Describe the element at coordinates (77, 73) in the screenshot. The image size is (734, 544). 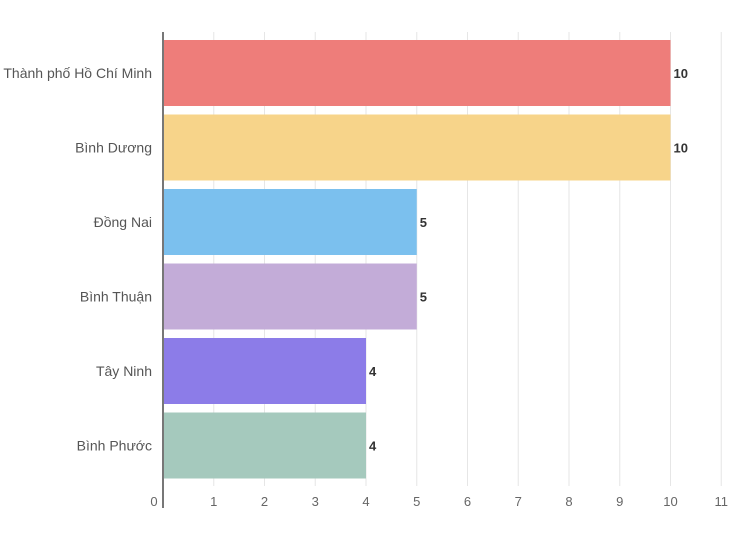
I see `category-label: Thành phố Hồ Chí Minh` at that location.